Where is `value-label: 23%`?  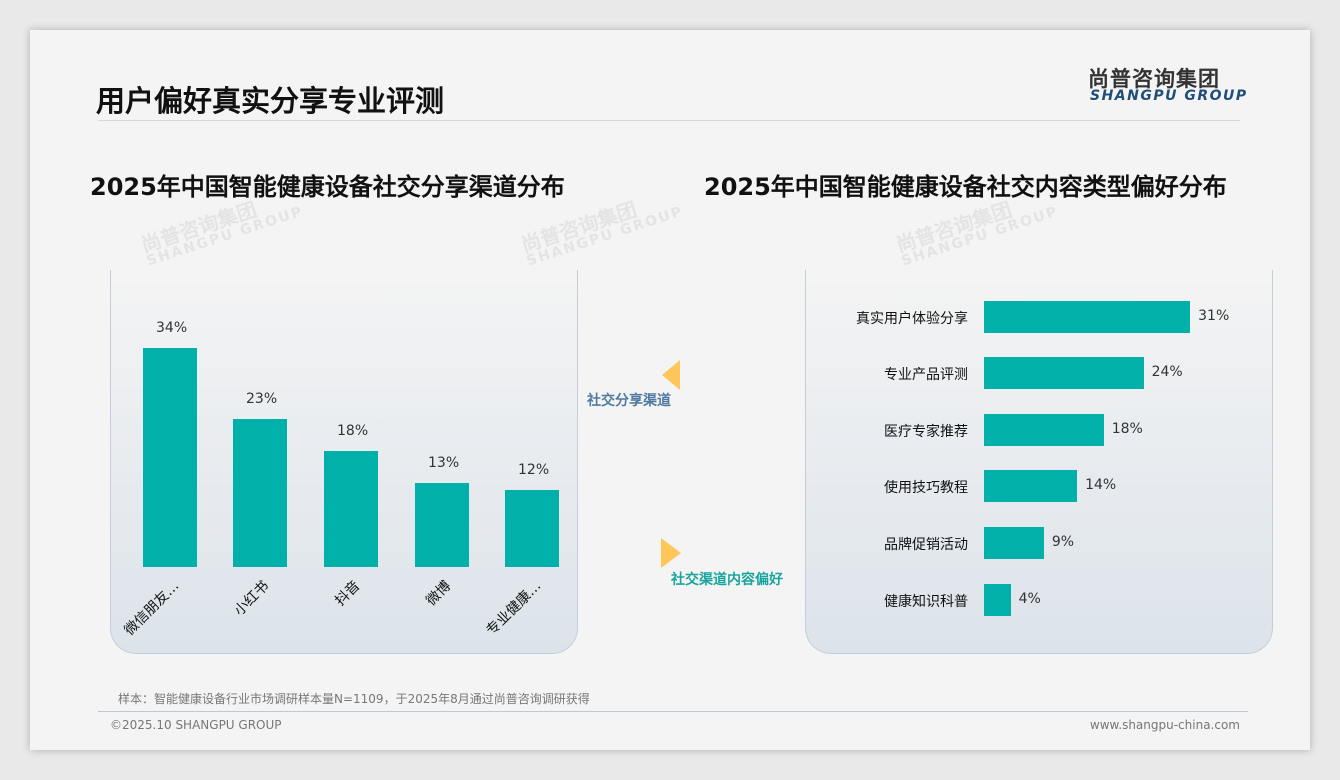
value-label: 23% is located at coordinates (262, 398).